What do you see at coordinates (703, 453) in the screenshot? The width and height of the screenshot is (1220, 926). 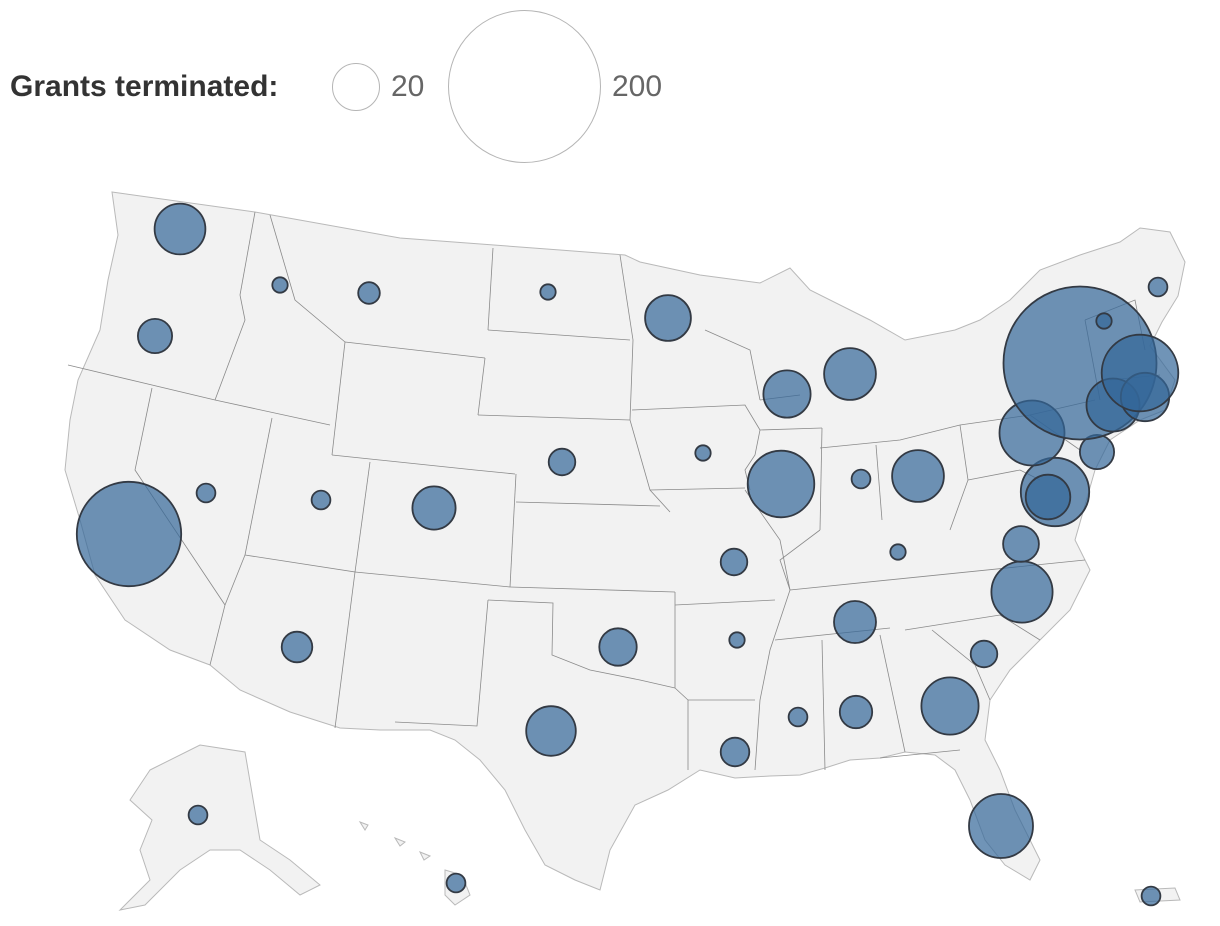 I see `bubble-iowa` at bounding box center [703, 453].